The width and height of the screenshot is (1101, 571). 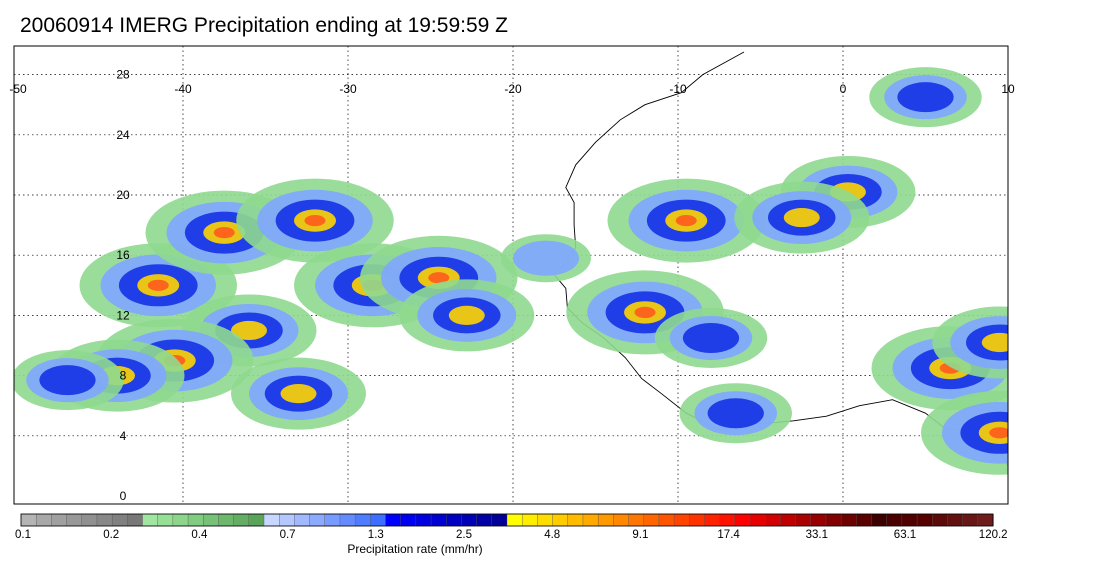 What do you see at coordinates (111, 535) in the screenshot?
I see `colorbar-tick-label: 0.2` at bounding box center [111, 535].